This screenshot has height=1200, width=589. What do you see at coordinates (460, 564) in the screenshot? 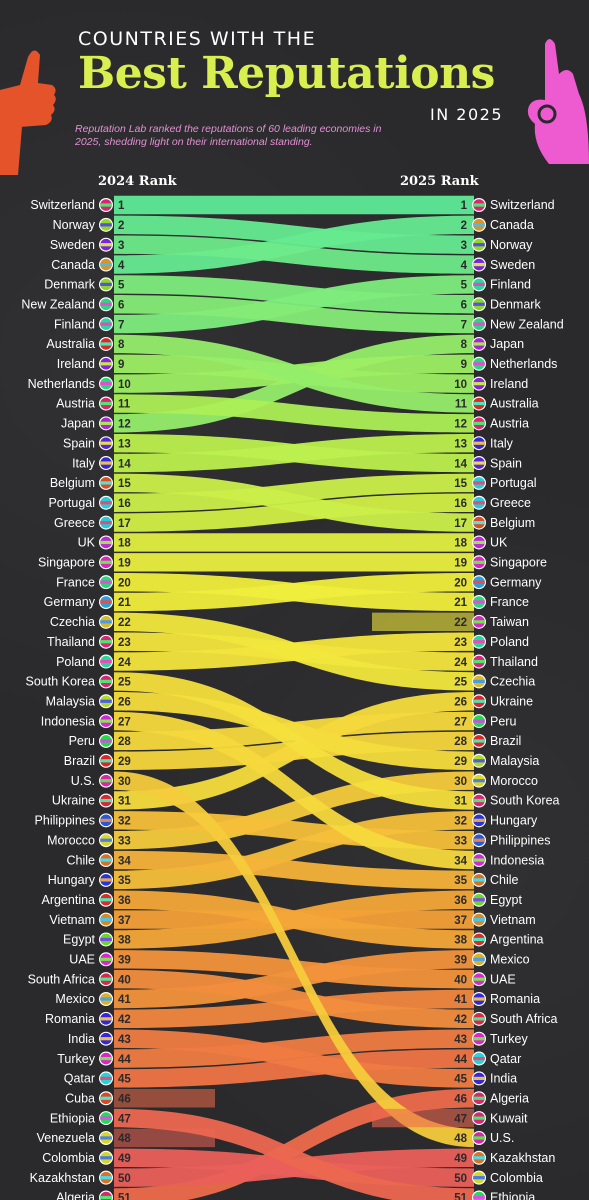
I see `right-rank-number: 19` at bounding box center [460, 564].